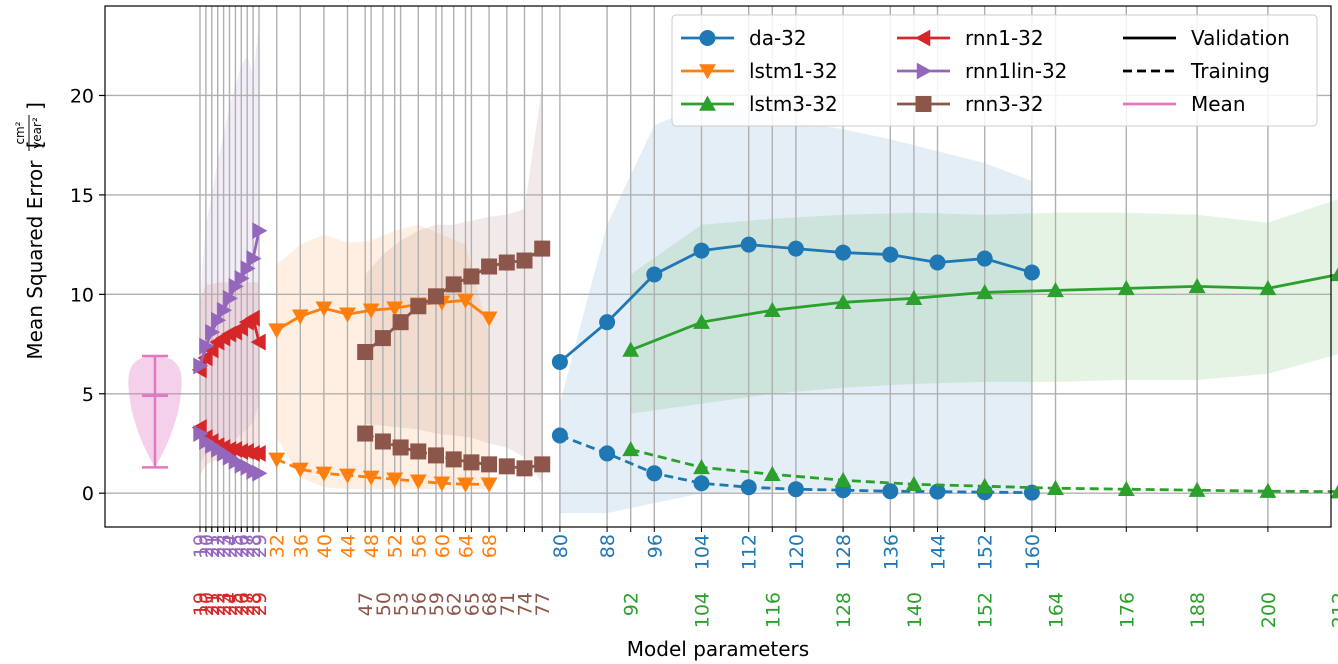 This screenshot has width=1338, height=664. What do you see at coordinates (986, 610) in the screenshot?
I see `x-tick-label-lstm3-32: 152` at bounding box center [986, 610].